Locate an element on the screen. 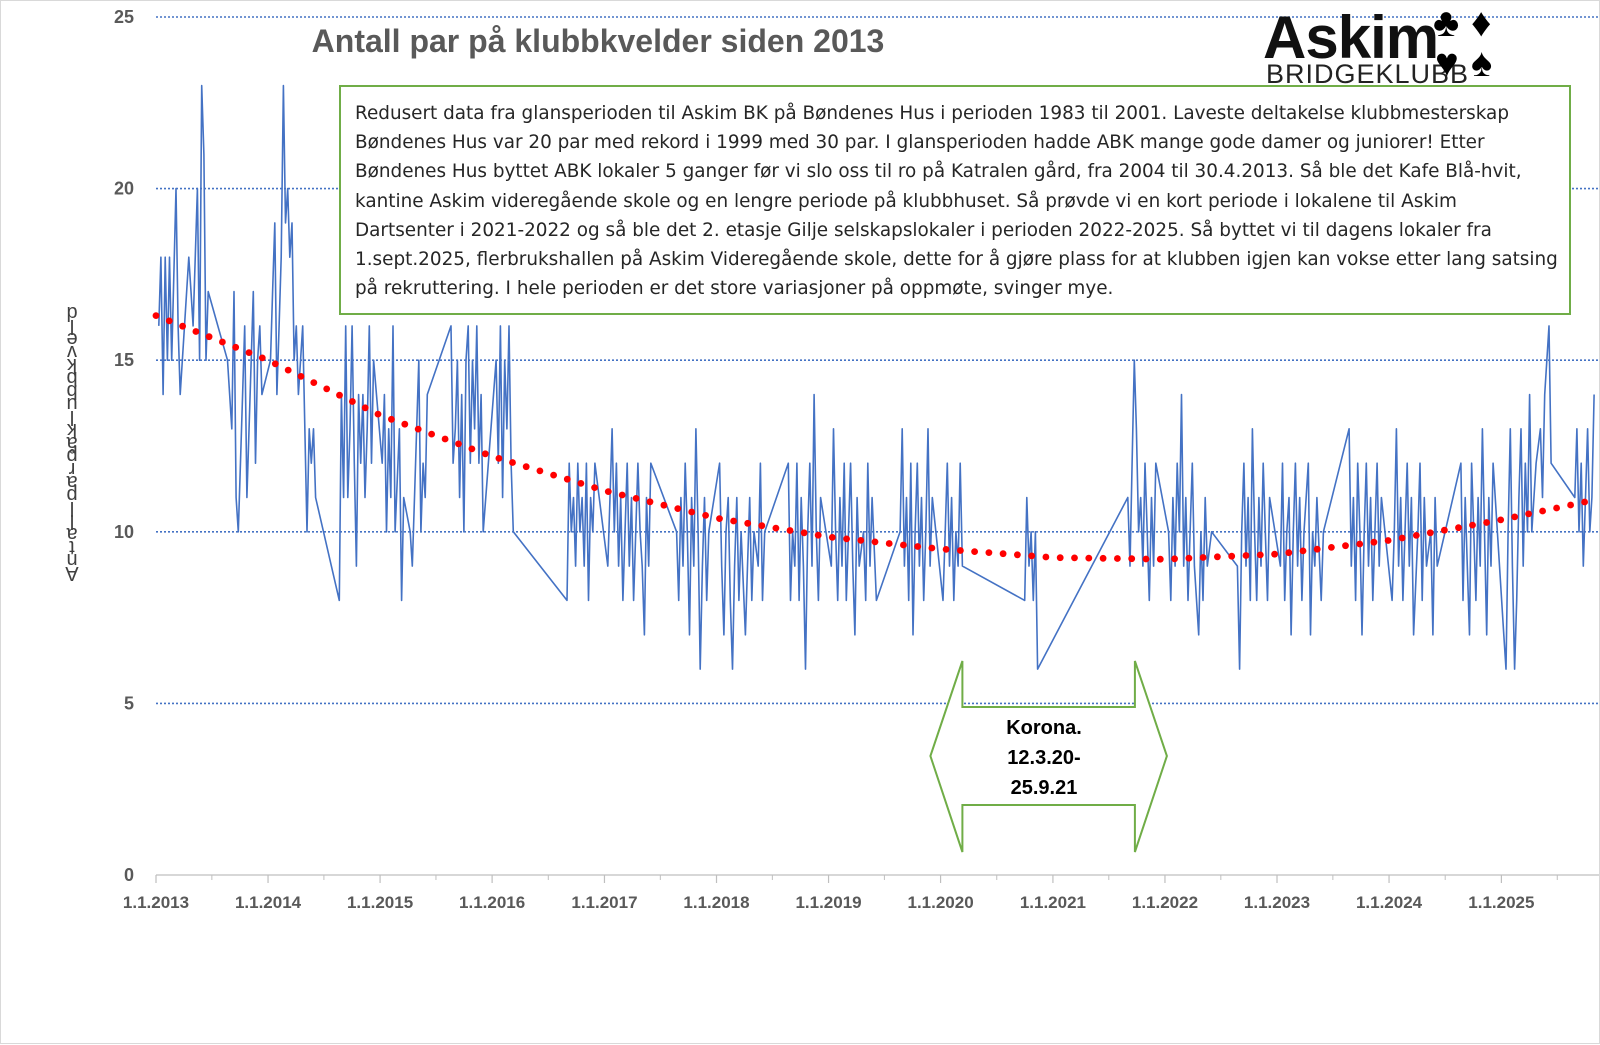  club-suit-icon: ♣ is located at coordinates (1446, 23).